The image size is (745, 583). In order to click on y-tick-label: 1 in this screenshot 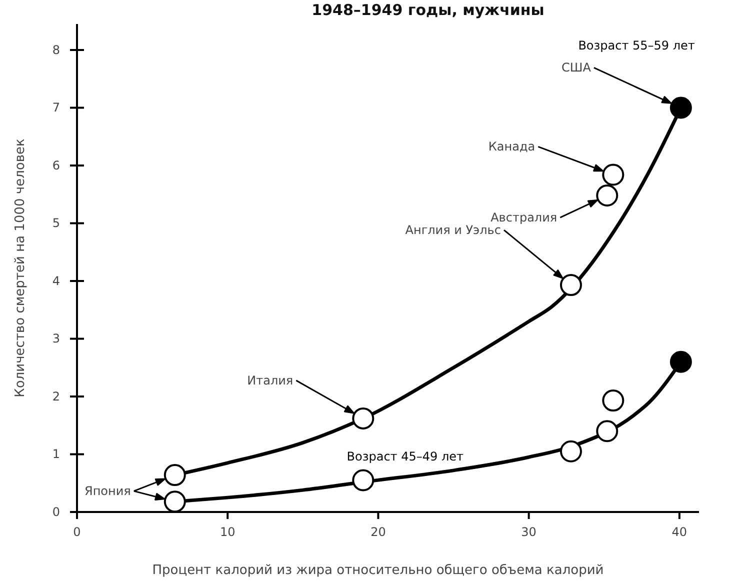, I will do `click(56, 454)`.